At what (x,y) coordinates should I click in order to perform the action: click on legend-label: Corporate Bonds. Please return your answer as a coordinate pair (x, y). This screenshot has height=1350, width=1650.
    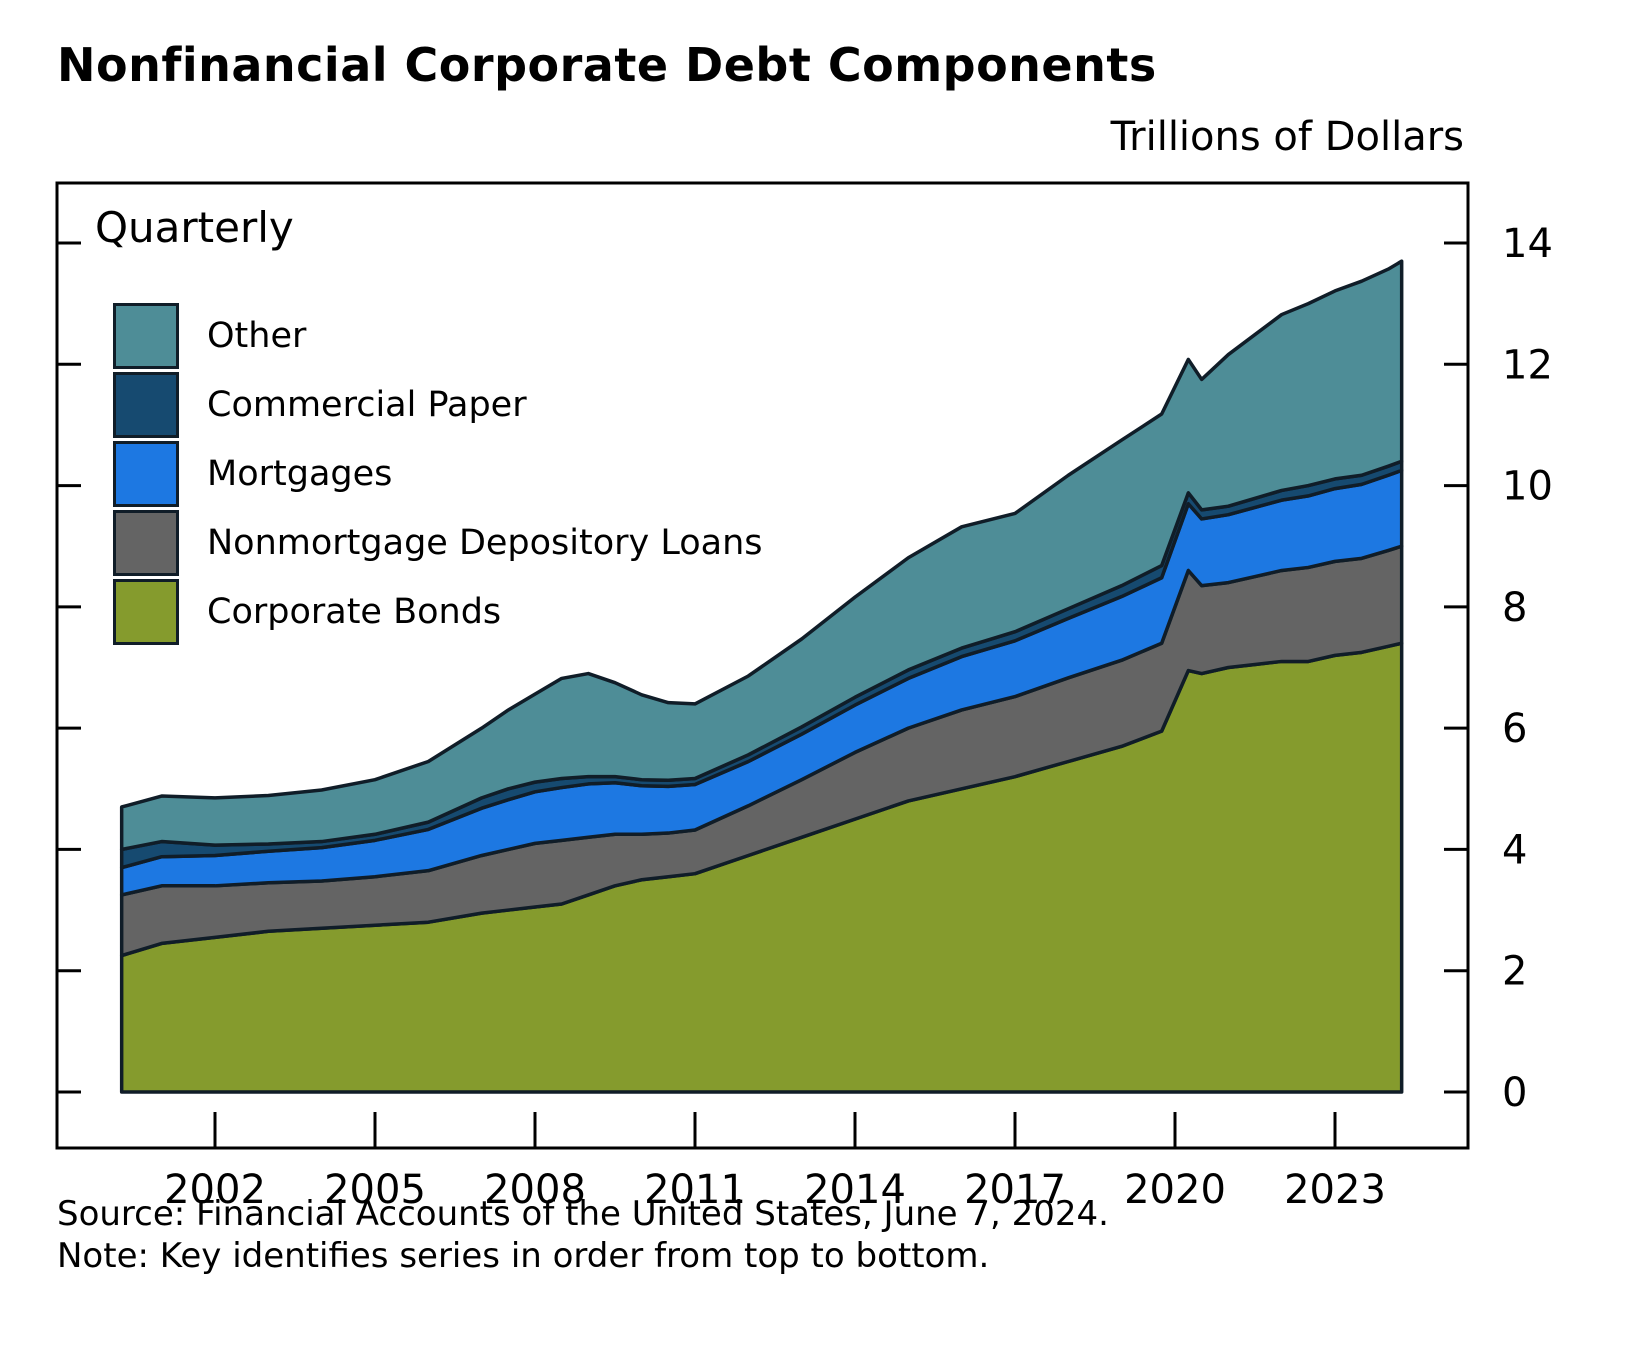
    Looking at the image, I should click on (354, 612).